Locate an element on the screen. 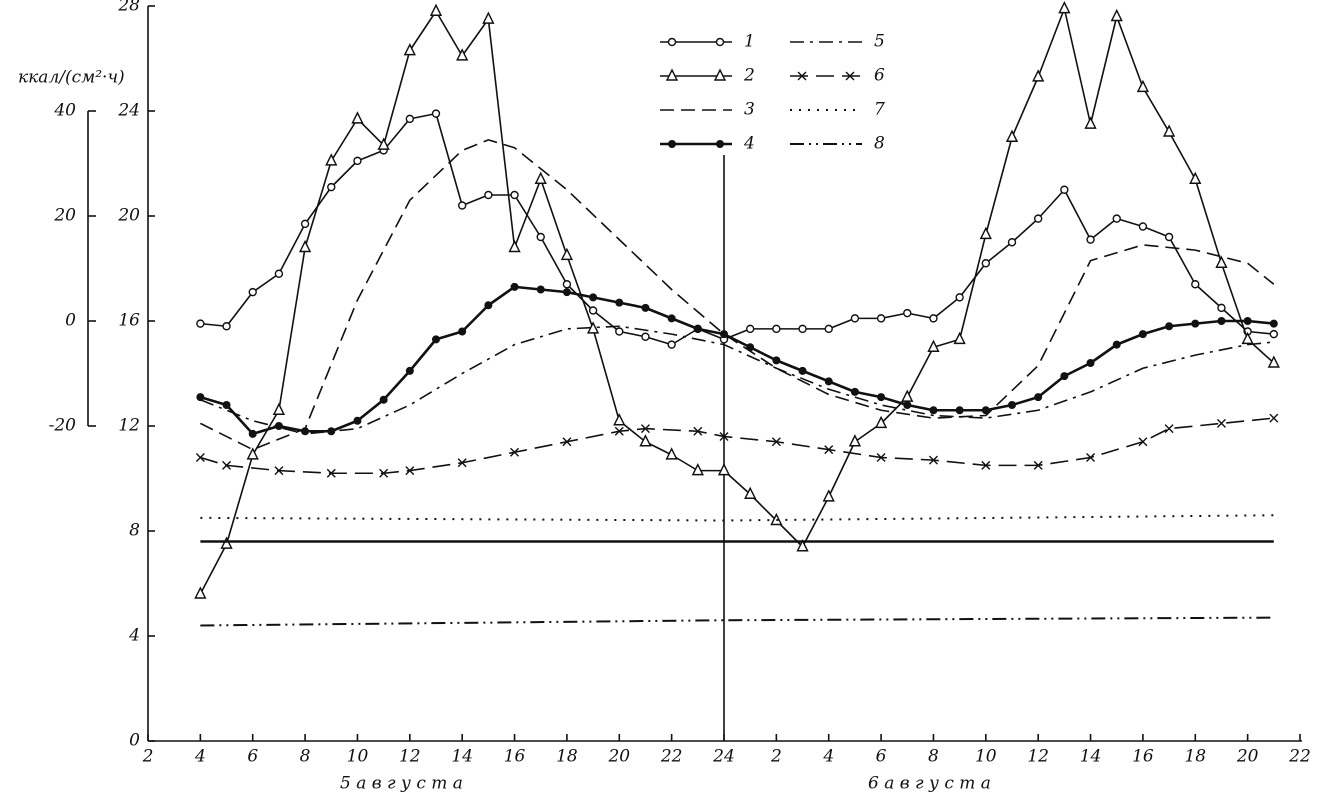  x-tick-label: 2 is located at coordinates (148, 757).